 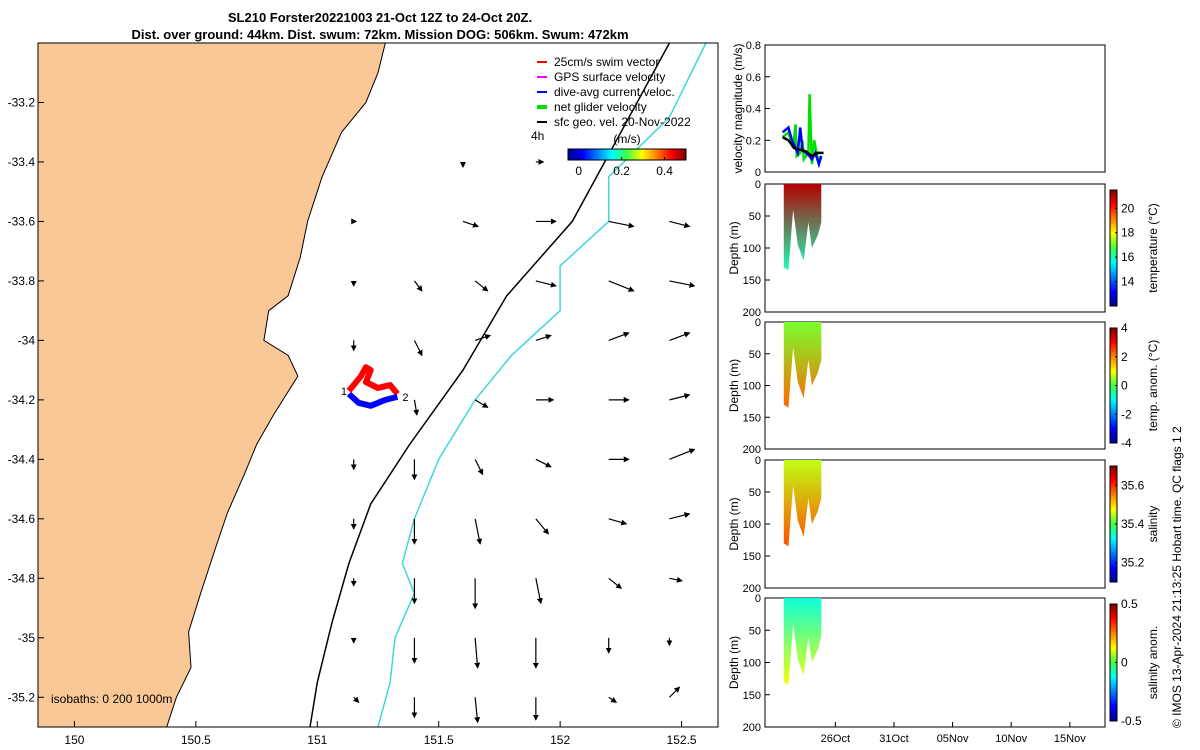 What do you see at coordinates (753, 46) in the screenshot?
I see `velocity-ytick-label: 0.8` at bounding box center [753, 46].